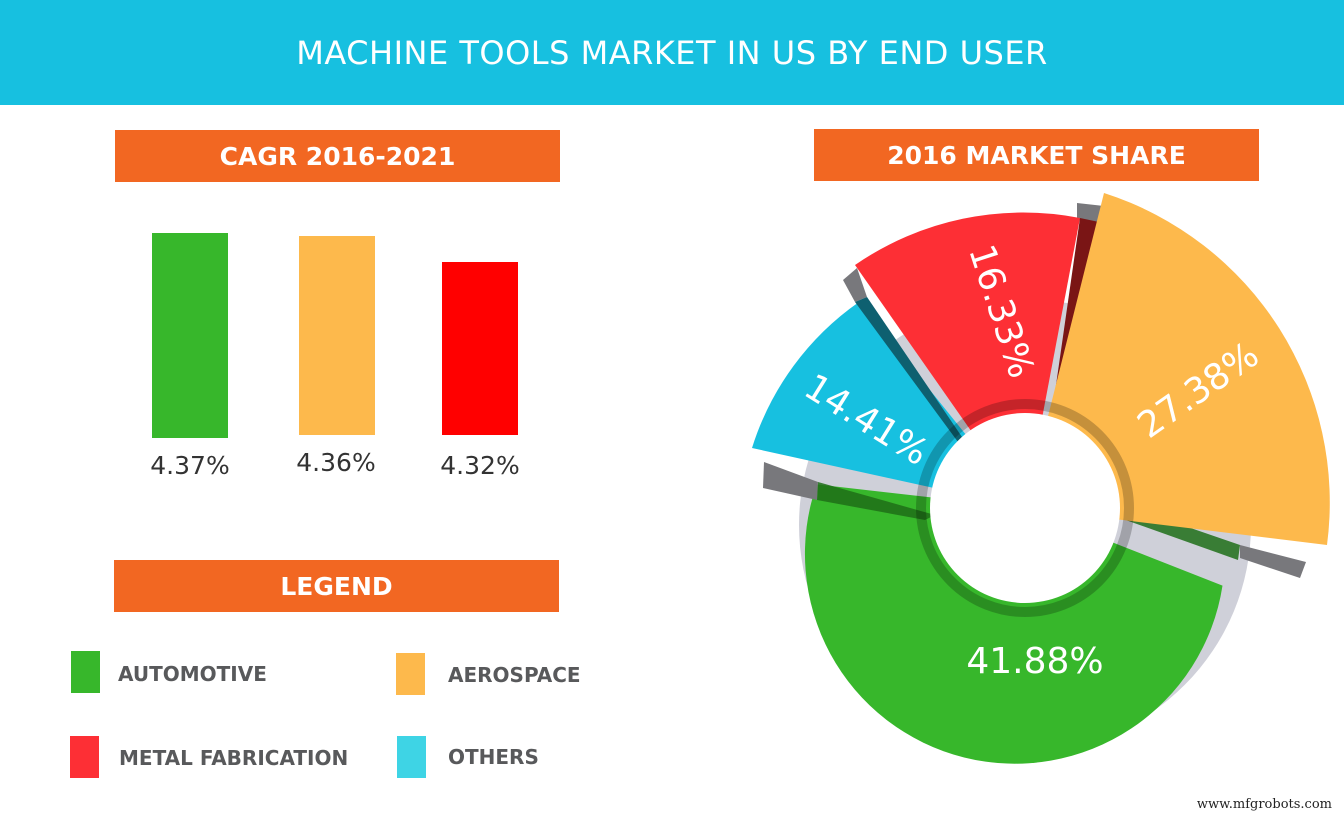 The height and width of the screenshot is (816, 1344). What do you see at coordinates (908, 369) in the screenshot?
I see `slice-others-seam-shadow` at bounding box center [908, 369].